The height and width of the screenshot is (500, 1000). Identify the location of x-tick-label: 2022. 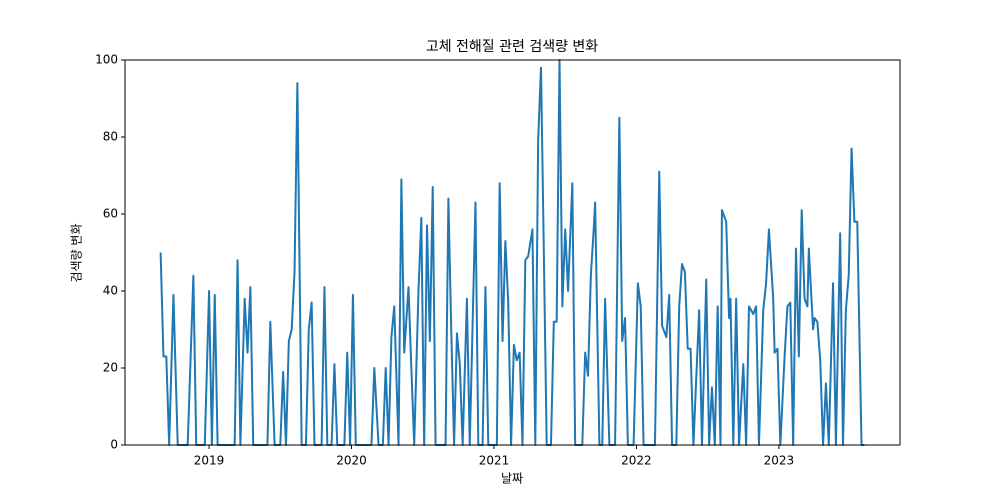
(636, 461).